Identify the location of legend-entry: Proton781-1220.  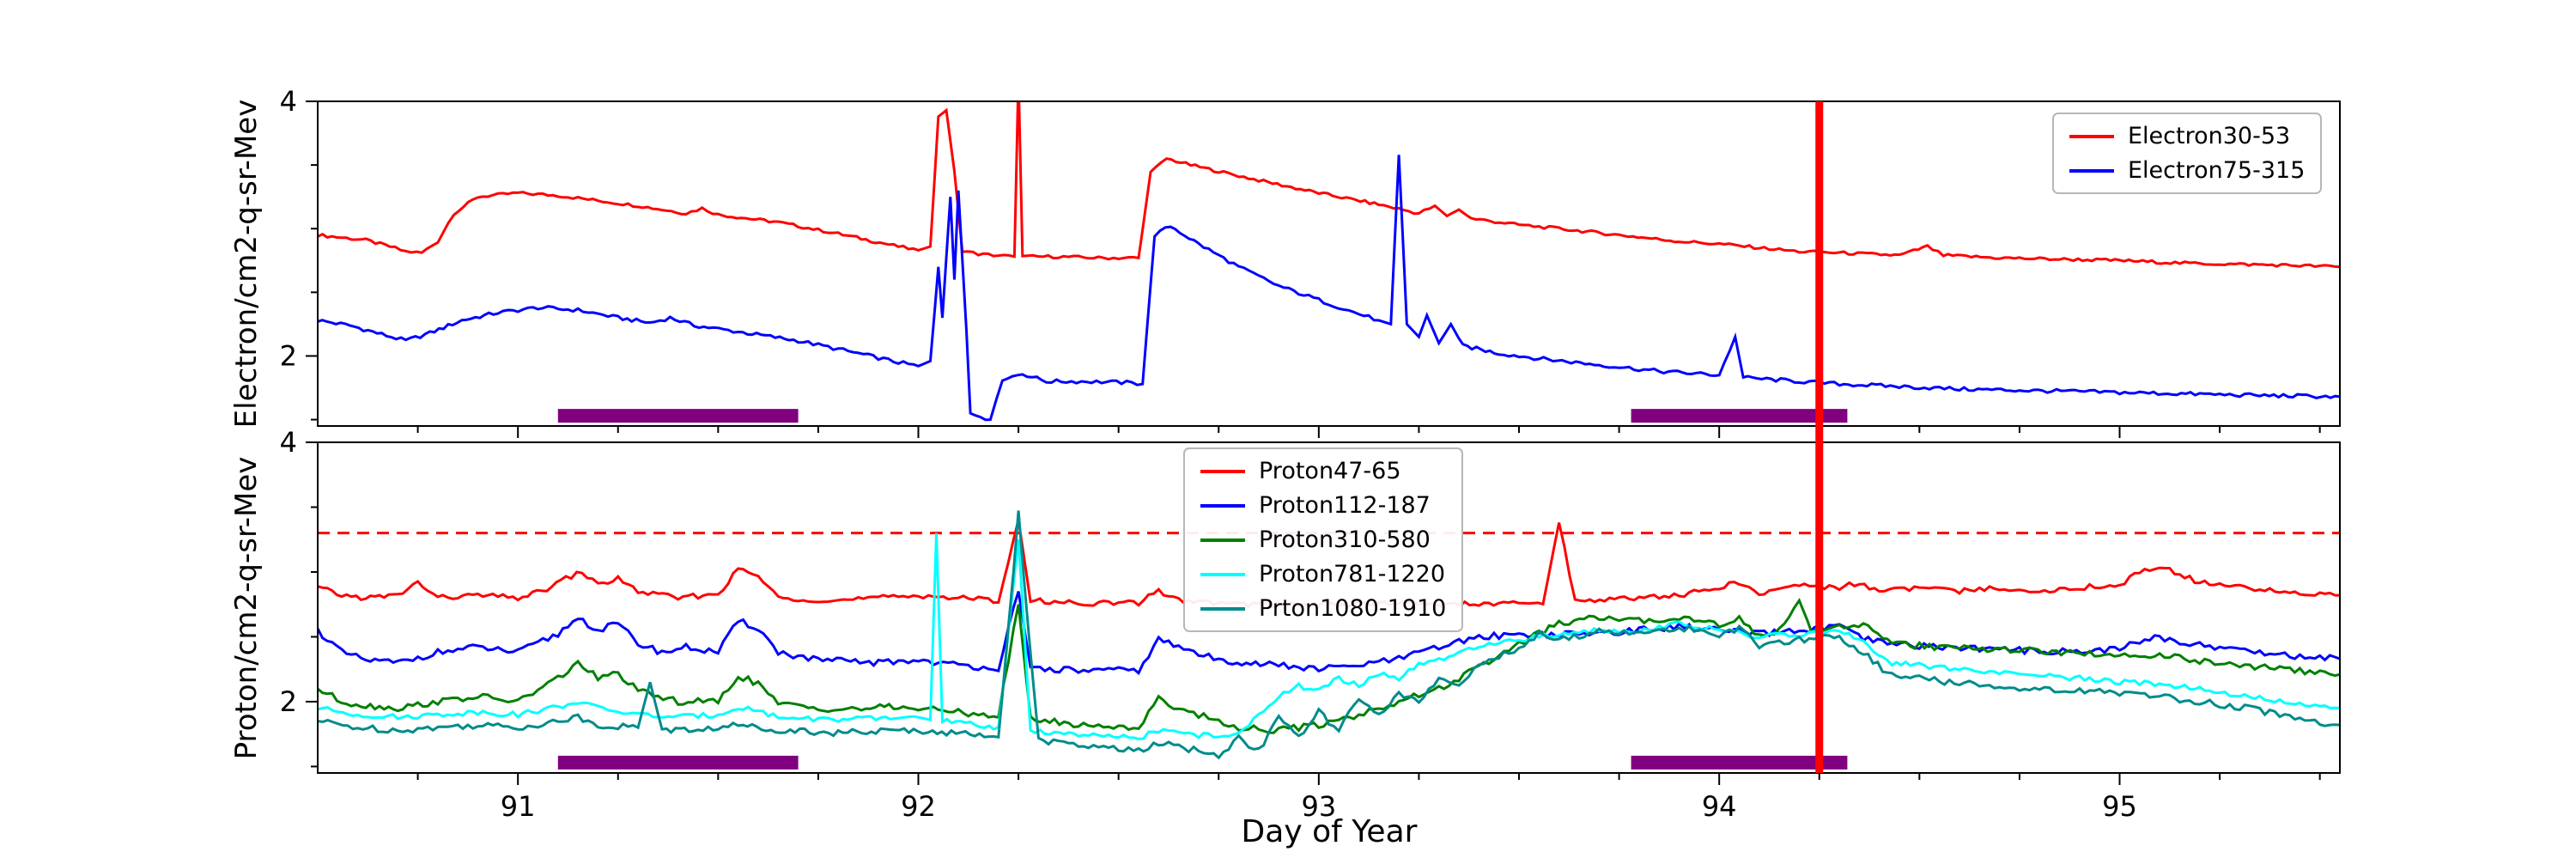
(1323, 574).